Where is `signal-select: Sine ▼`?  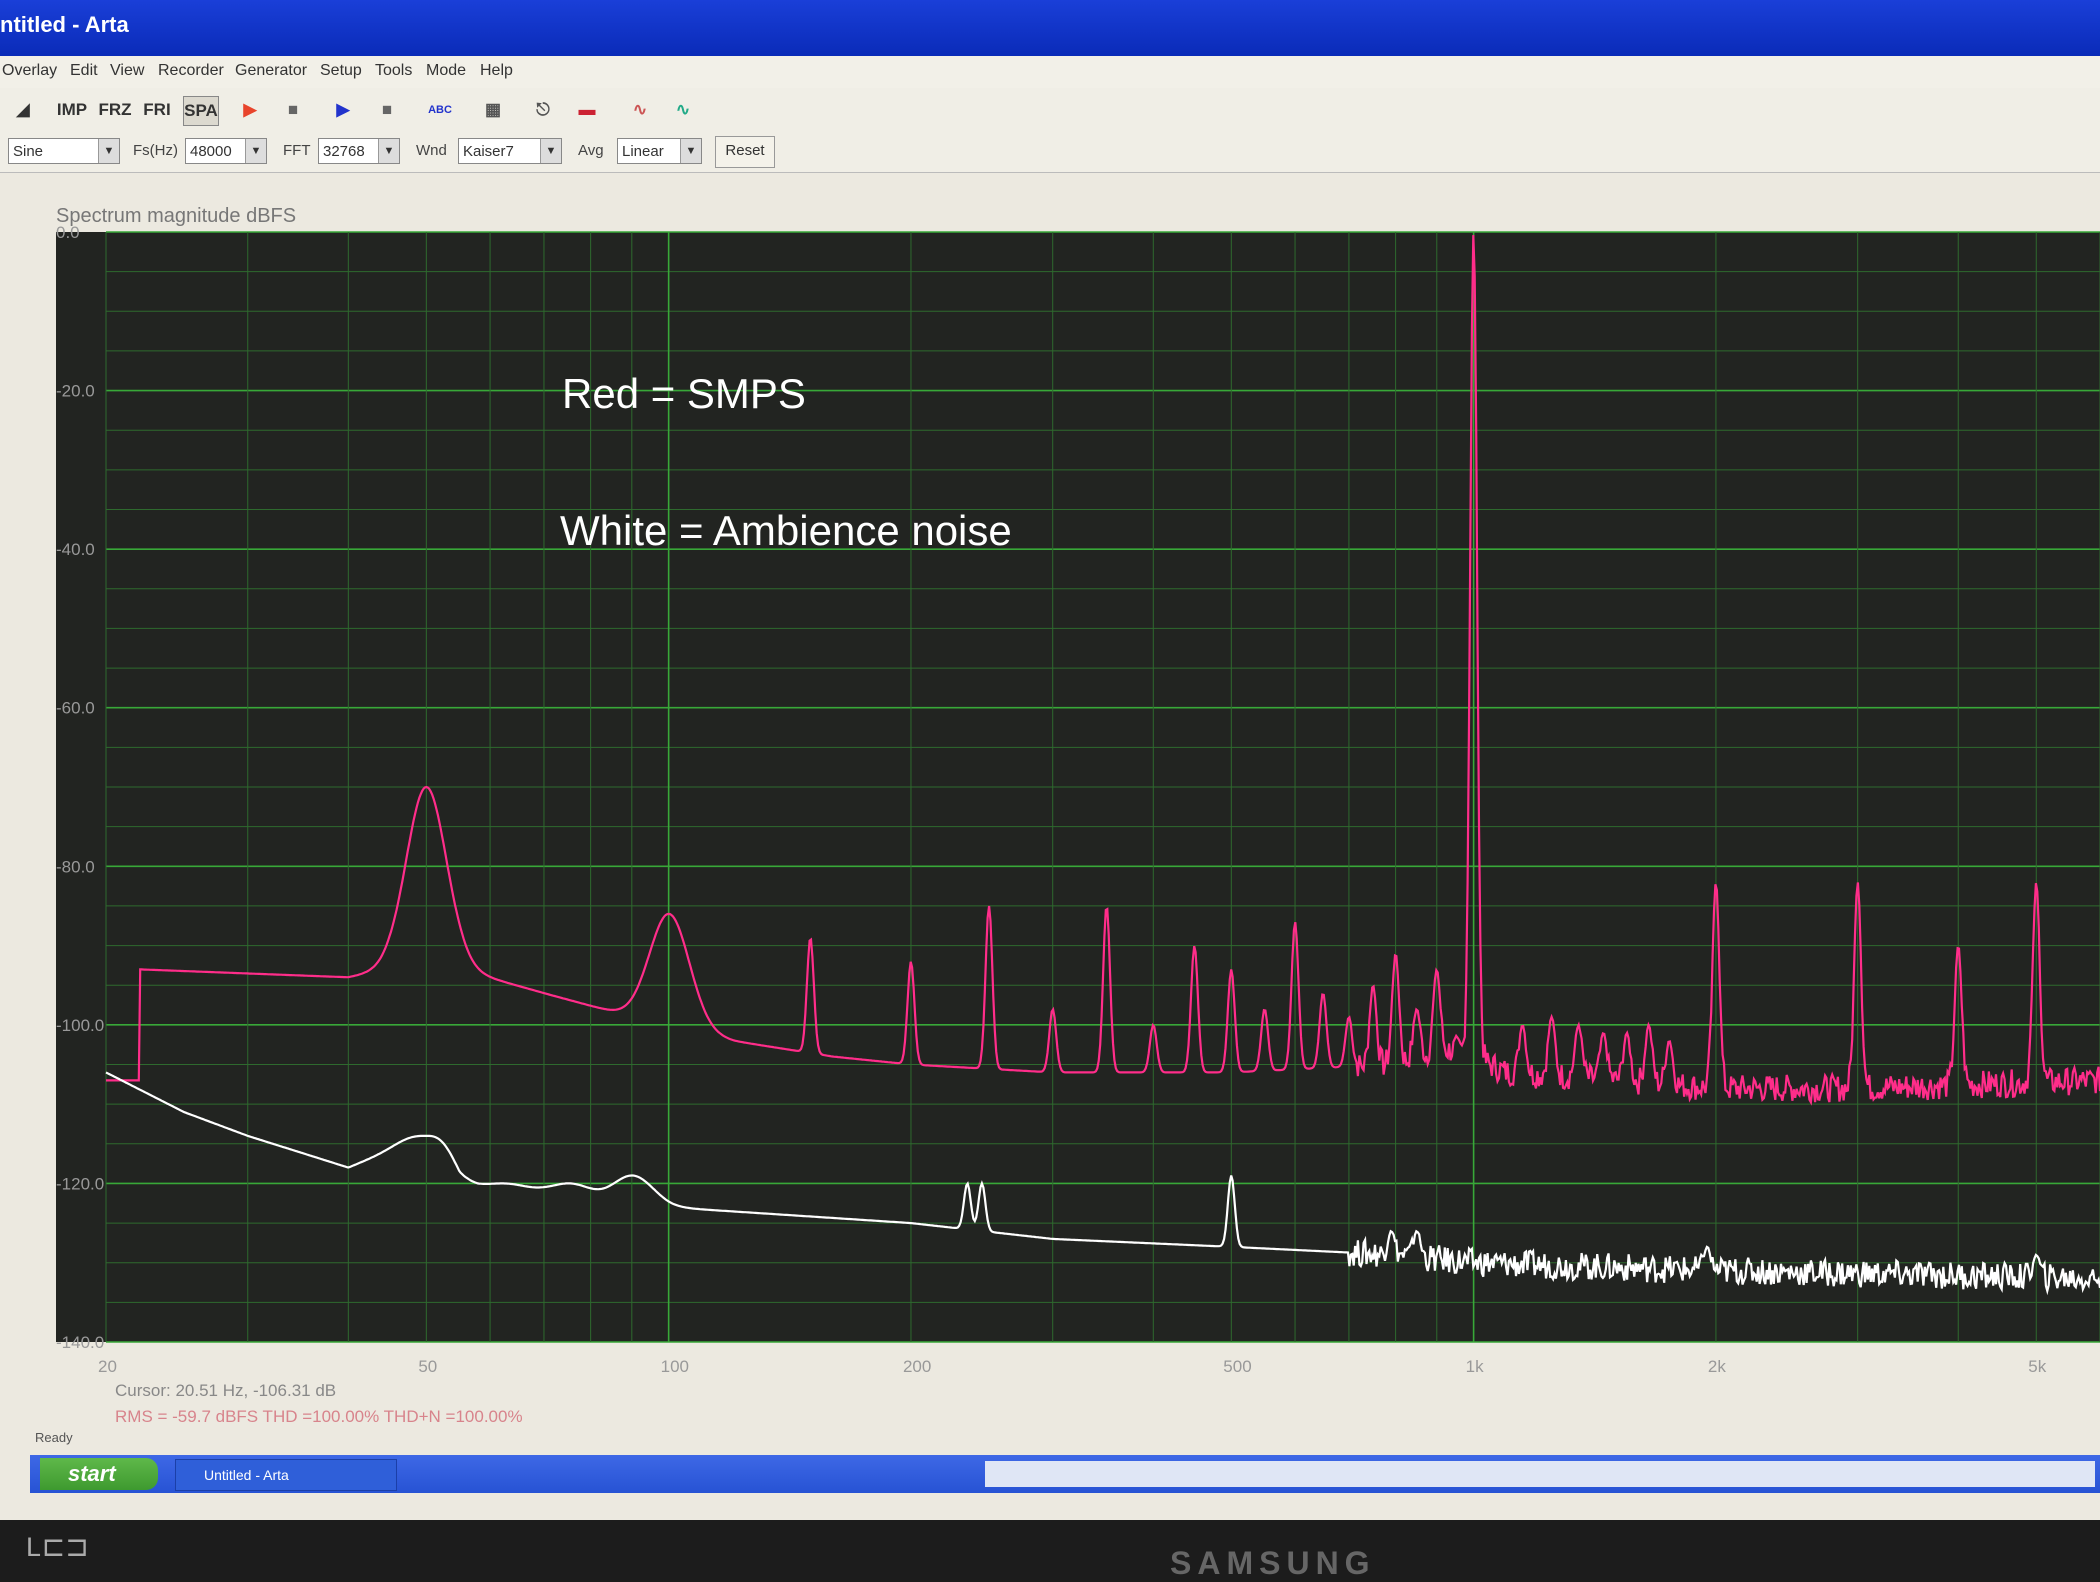 signal-select: Sine ▼ is located at coordinates (64, 151).